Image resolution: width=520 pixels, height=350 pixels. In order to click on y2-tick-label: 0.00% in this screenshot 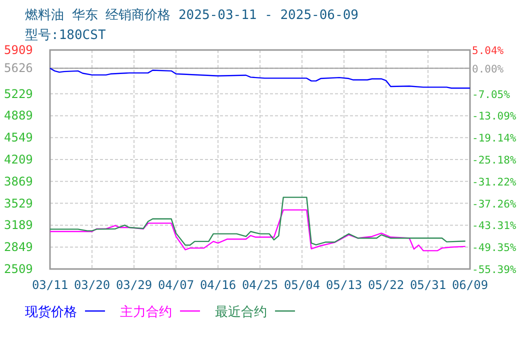, I will do `click(488, 69)`.